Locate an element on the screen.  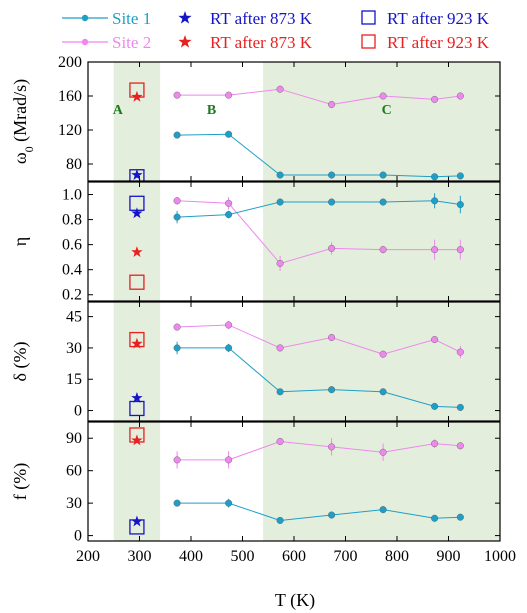
region-label-B: B is located at coordinates (211, 110).